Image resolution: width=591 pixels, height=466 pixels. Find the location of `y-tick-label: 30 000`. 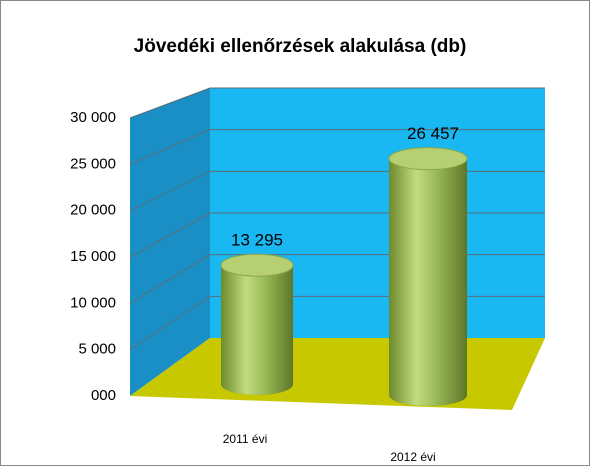

y-tick-label: 30 000 is located at coordinates (93, 117).